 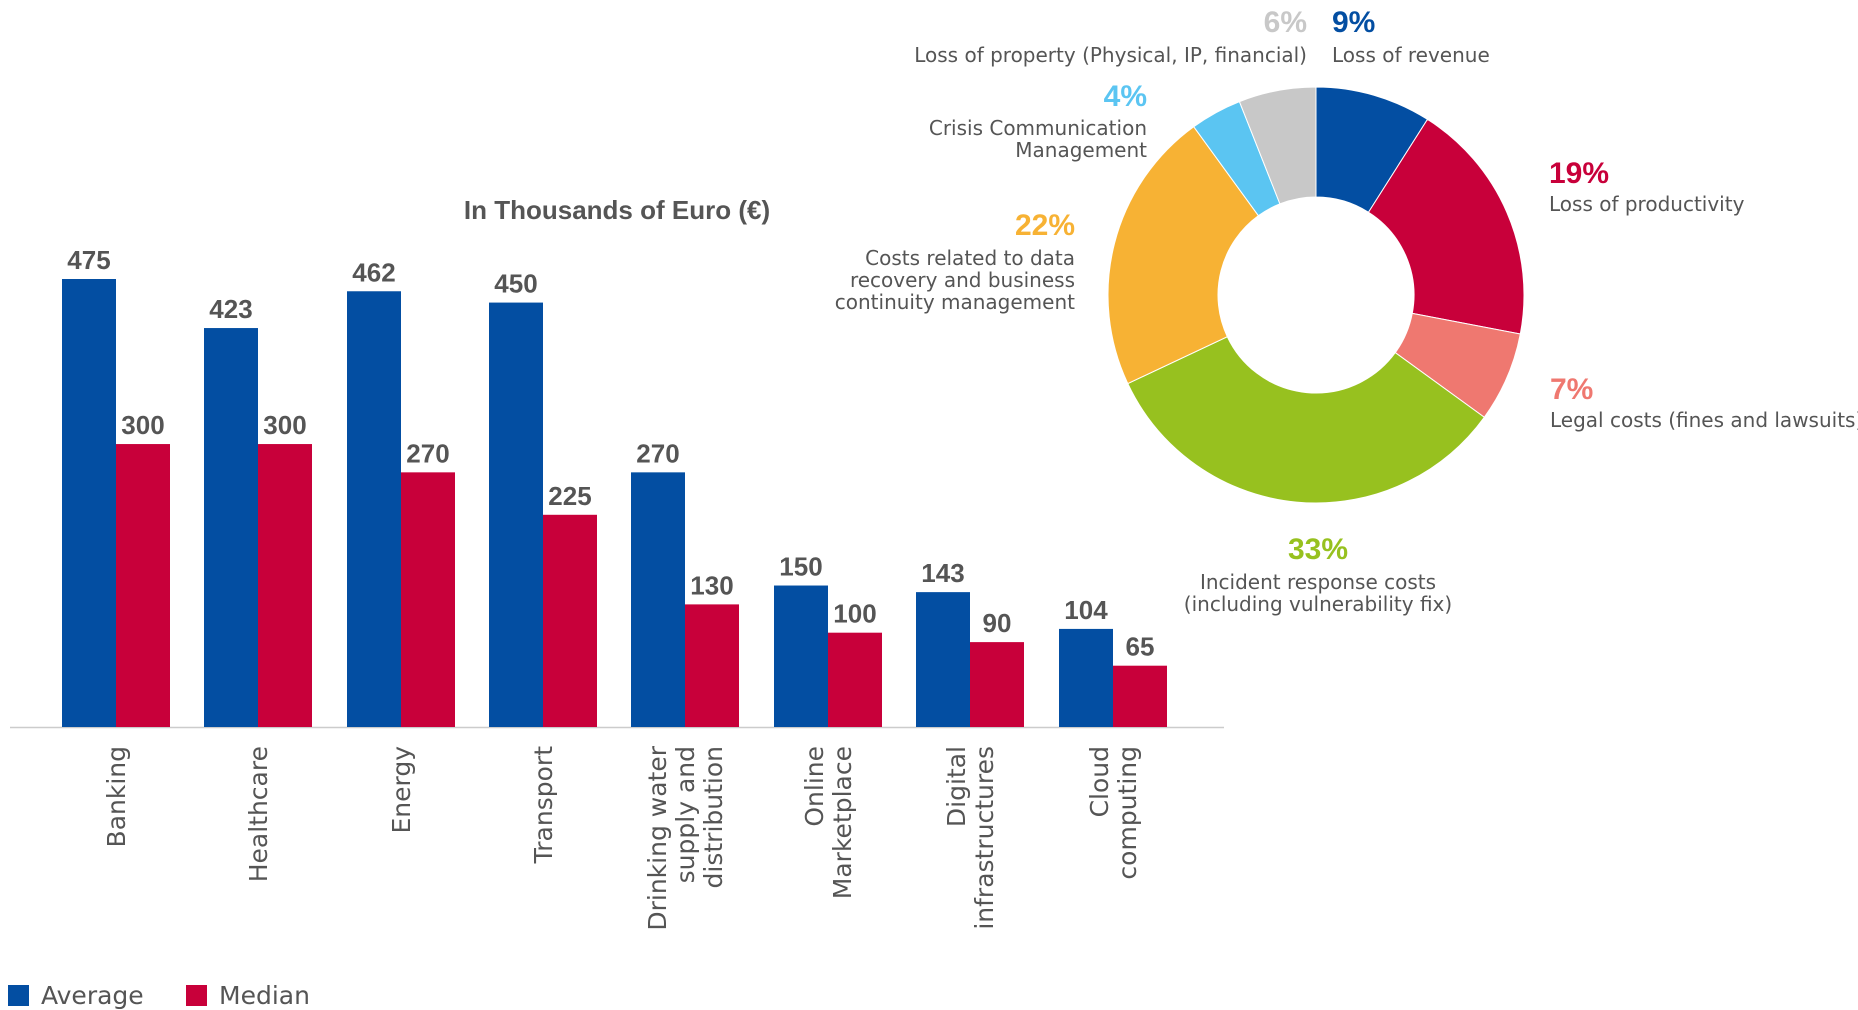 I want to click on bar-value-label: 90, so click(x=997, y=623).